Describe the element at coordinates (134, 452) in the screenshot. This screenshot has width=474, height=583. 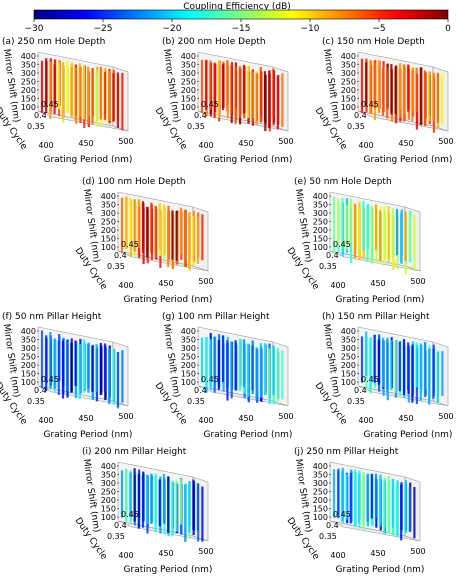
I see `panel-title: (i) 200 nm Pillar Height` at that location.